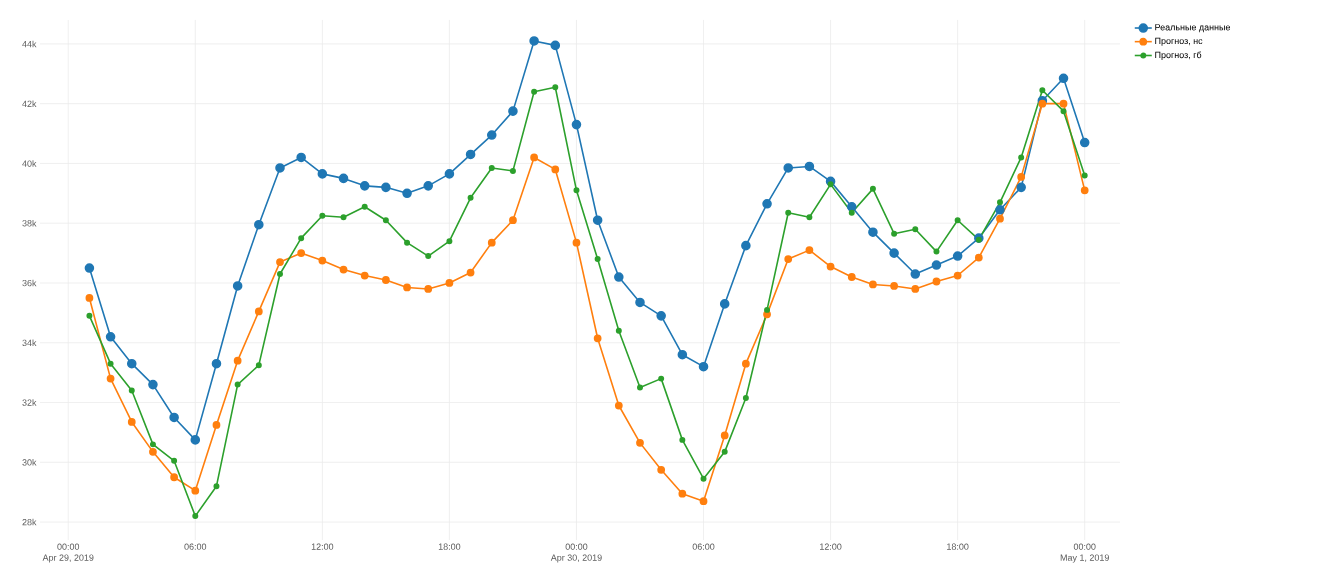  What do you see at coordinates (29, 343) in the screenshot?
I see `y-tick-label: 34k` at bounding box center [29, 343].